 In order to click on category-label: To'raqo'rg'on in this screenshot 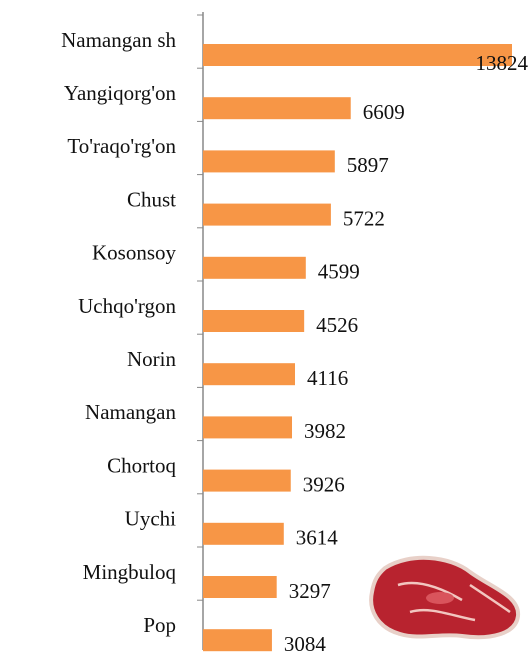, I will do `click(121, 146)`.